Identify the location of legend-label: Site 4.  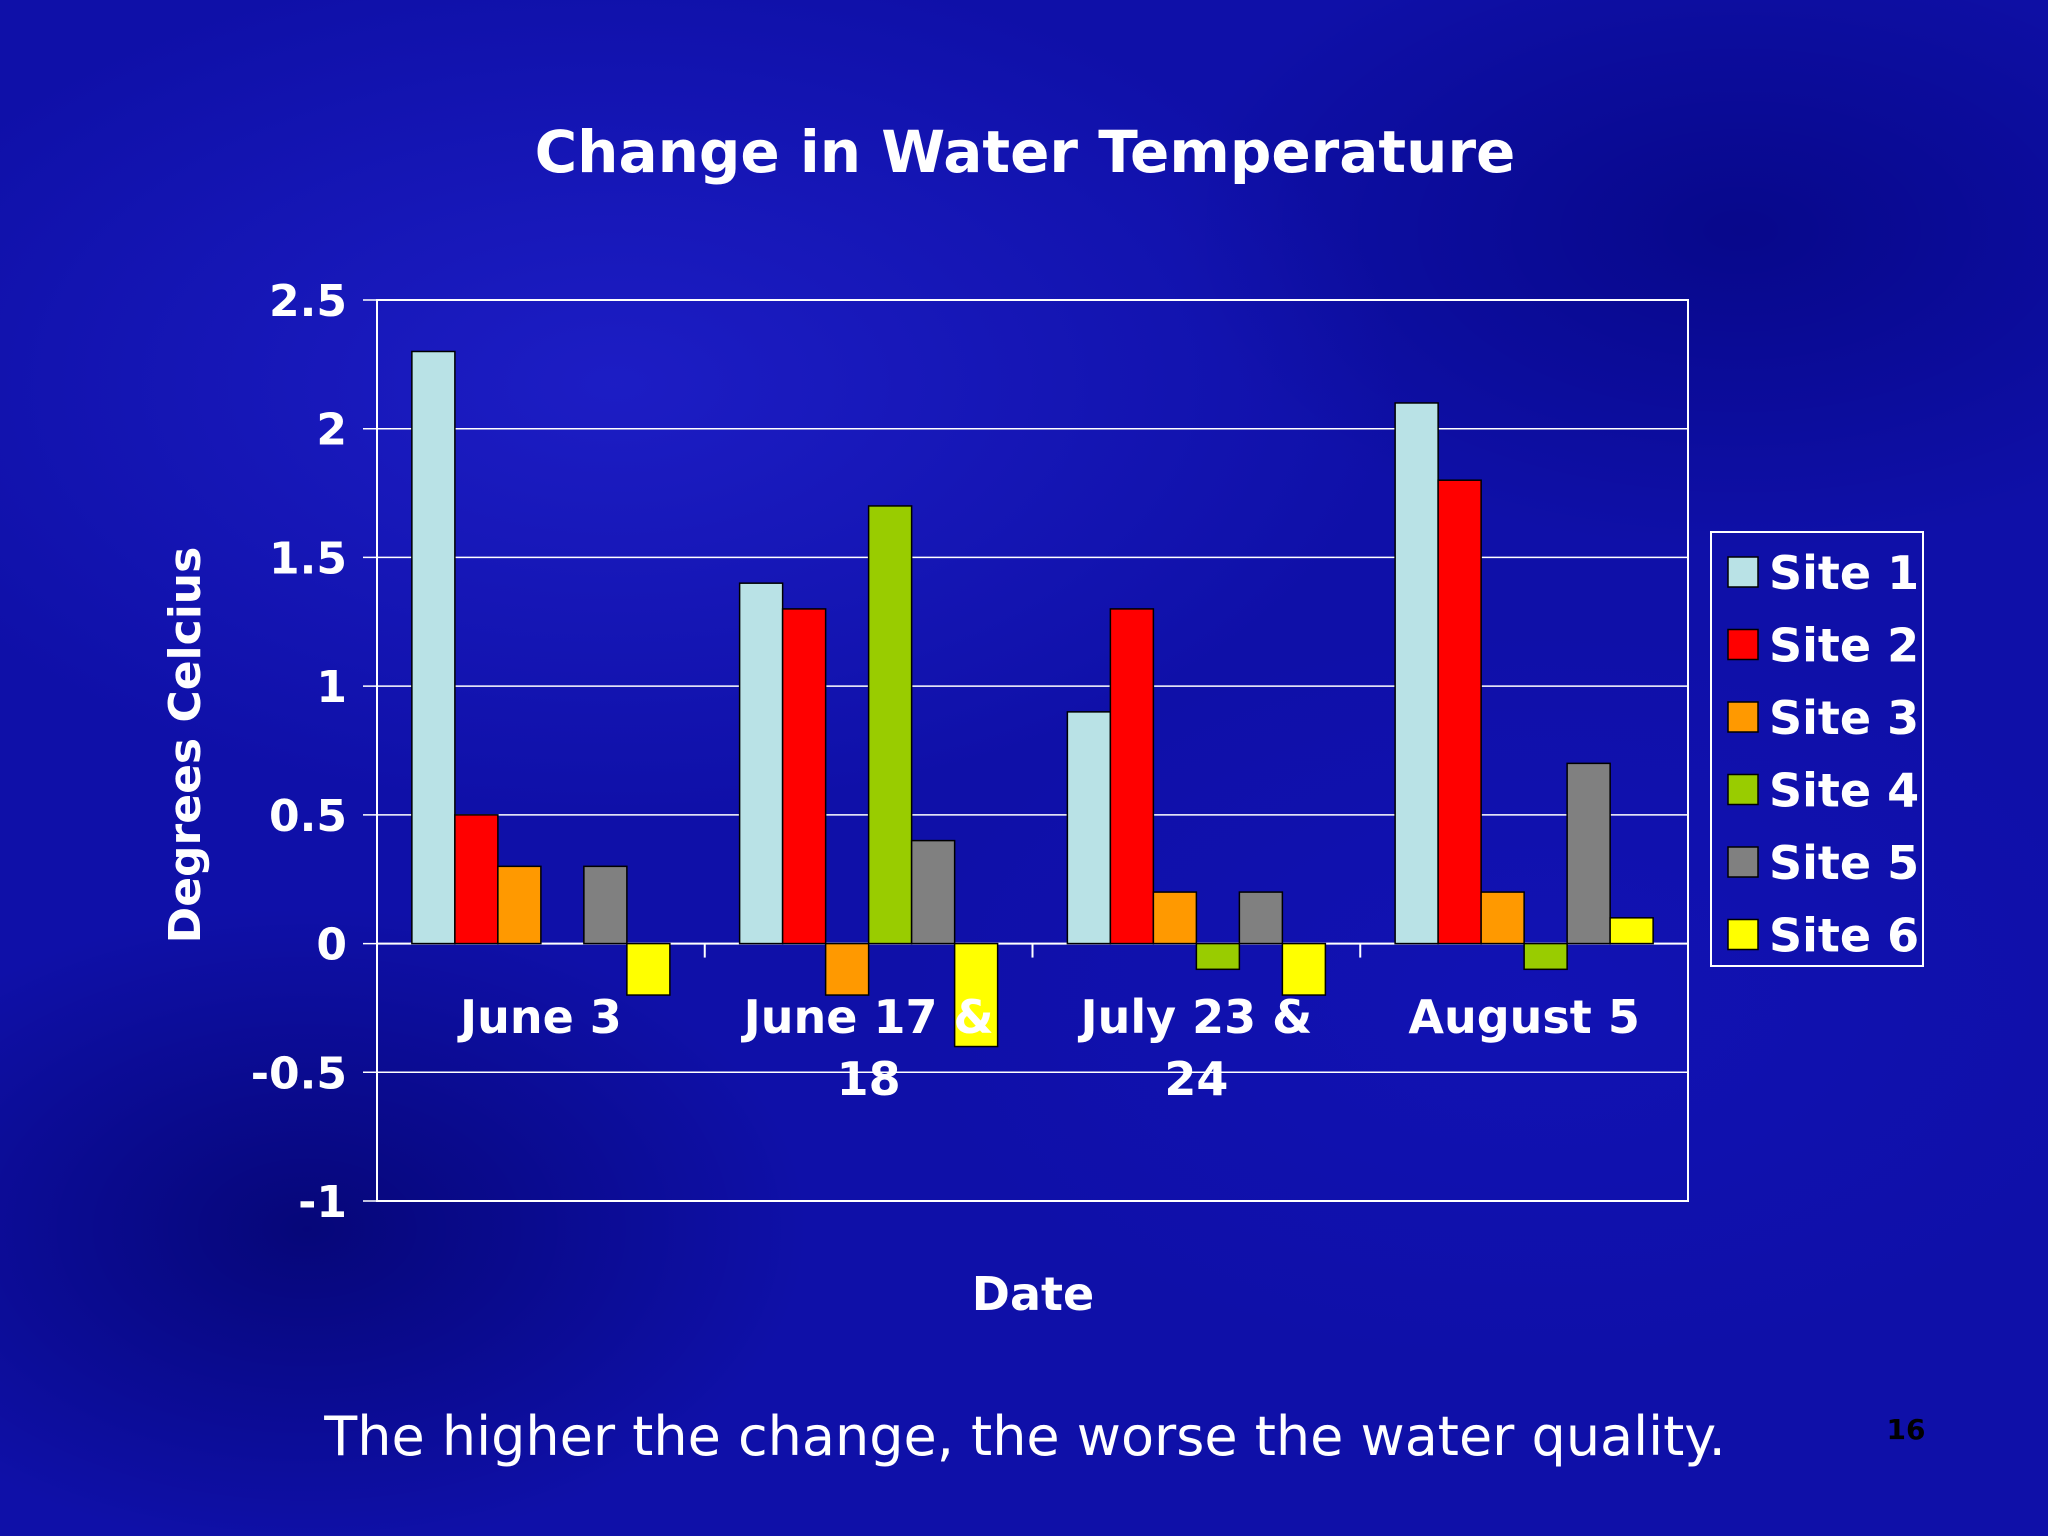
(1844, 791).